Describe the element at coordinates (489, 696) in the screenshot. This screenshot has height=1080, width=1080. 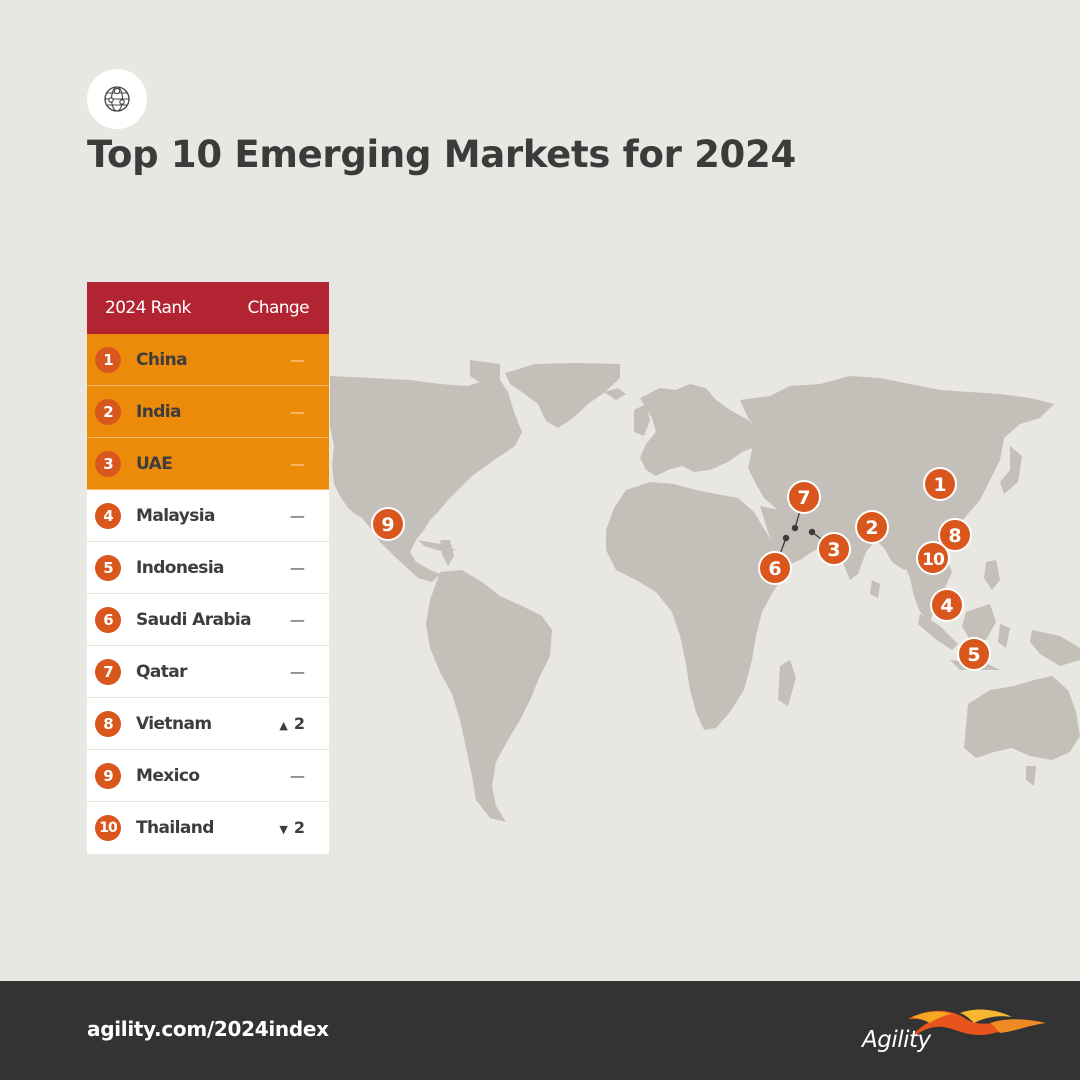
I see `land-south-america` at that location.